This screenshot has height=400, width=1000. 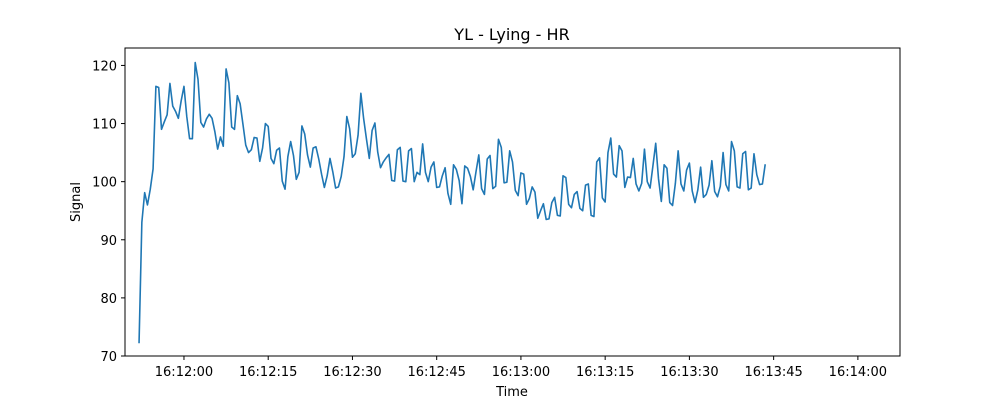 I want to click on x-tick-label: 16:13:15, so click(x=605, y=372).